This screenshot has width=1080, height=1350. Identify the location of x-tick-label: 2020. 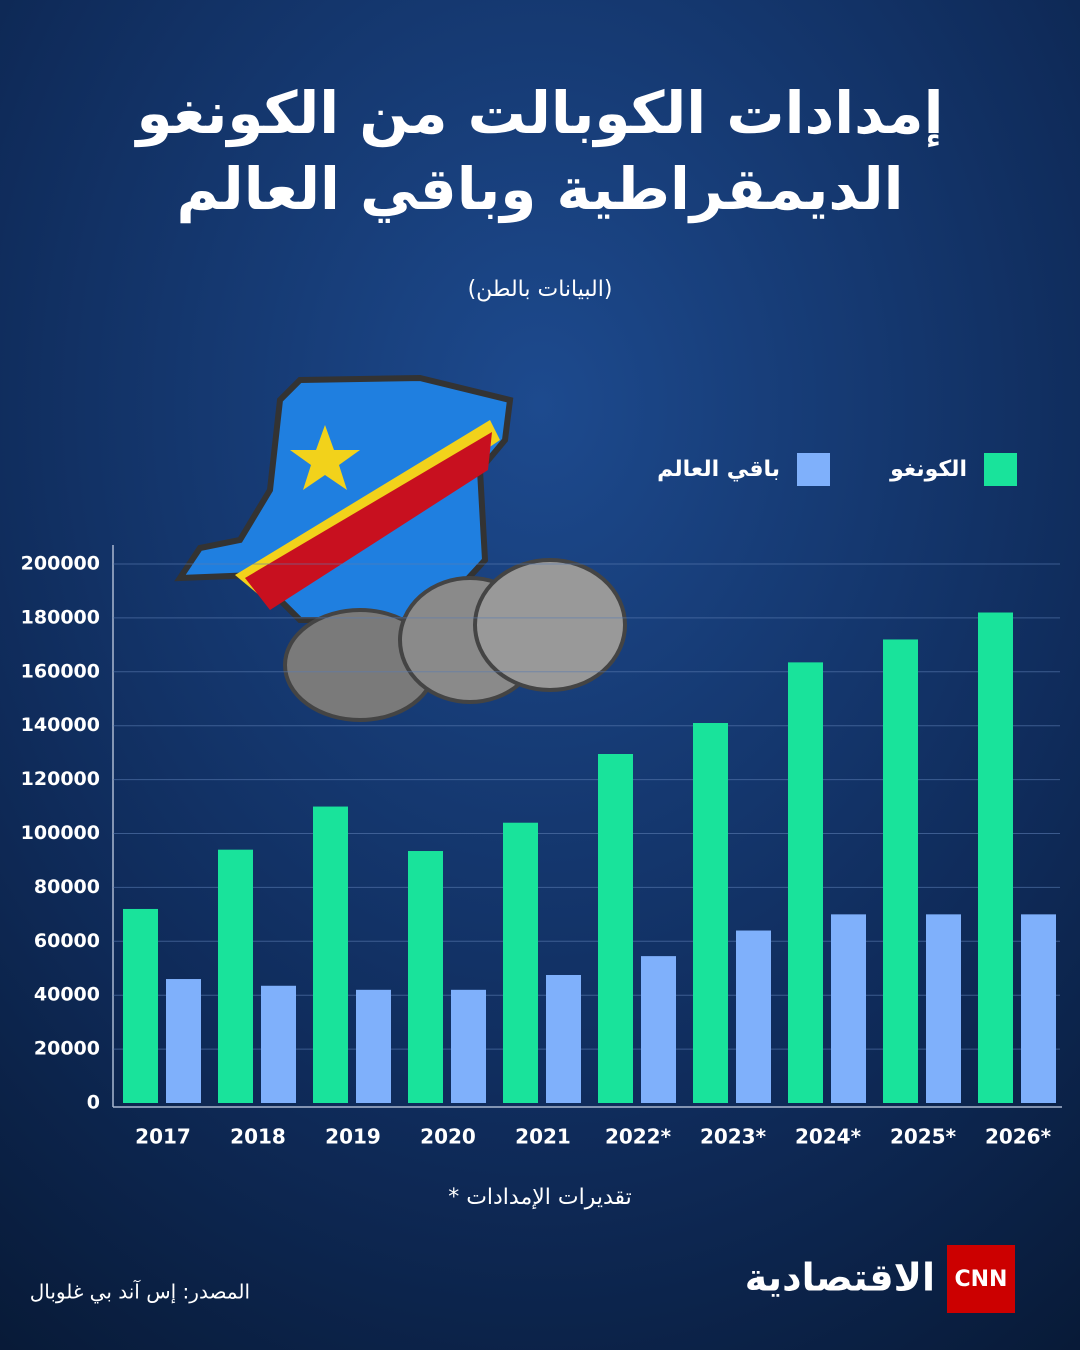
(448, 1137).